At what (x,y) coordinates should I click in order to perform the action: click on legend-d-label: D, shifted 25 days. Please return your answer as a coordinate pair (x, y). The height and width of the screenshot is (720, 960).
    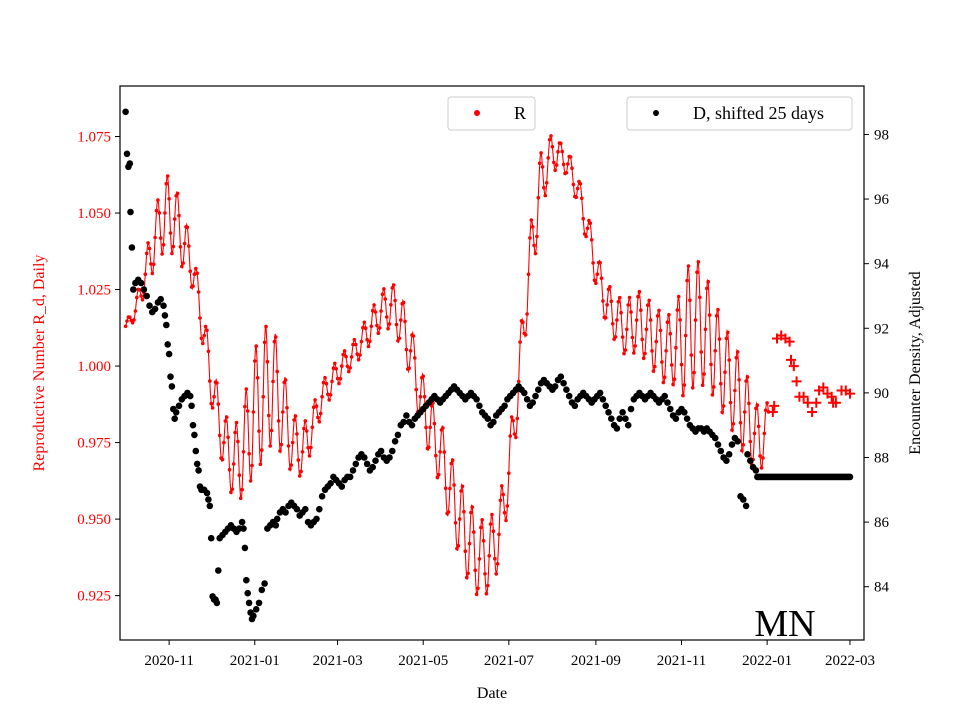
    Looking at the image, I should click on (758, 113).